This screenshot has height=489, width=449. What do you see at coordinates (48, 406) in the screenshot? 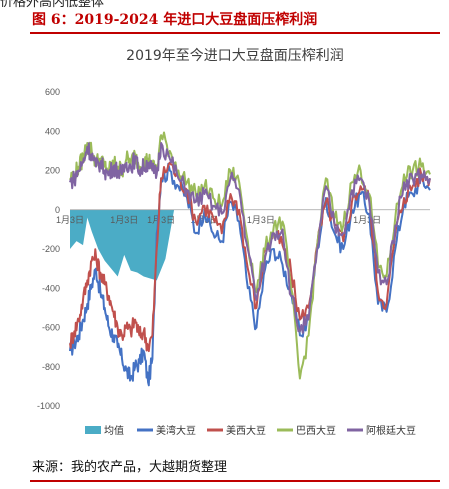
I see `y-tick-label: -1000` at bounding box center [48, 406].